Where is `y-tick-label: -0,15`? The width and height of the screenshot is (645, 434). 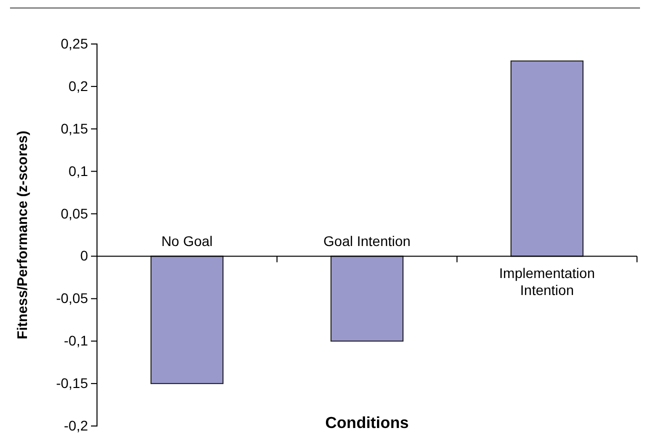 y-tick-label: -0,15 is located at coordinates (72, 383).